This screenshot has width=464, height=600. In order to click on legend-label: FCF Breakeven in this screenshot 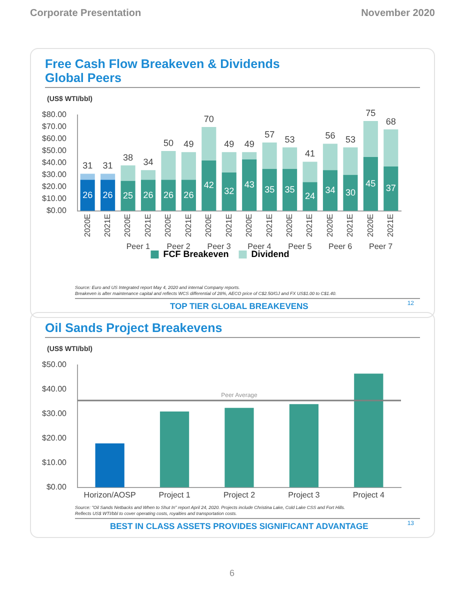, I will do `click(196, 253)`.